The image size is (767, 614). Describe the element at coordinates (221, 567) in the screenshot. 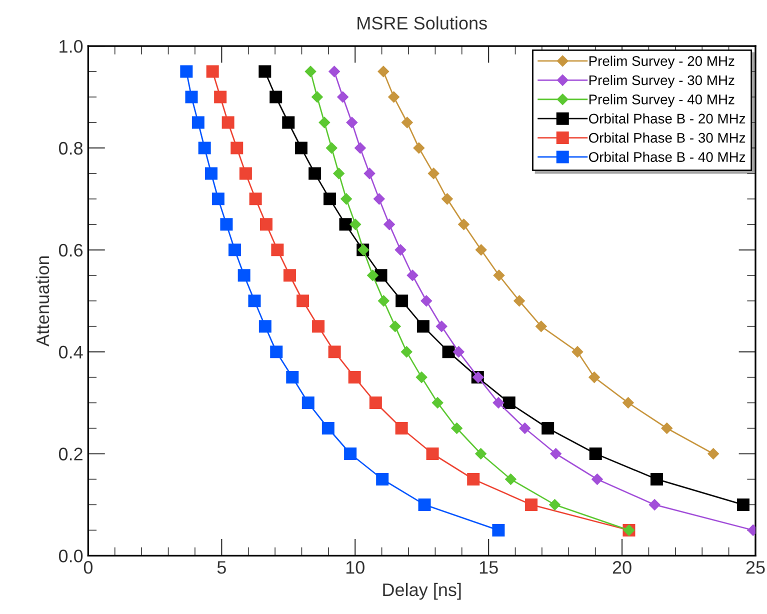

I see `x-tick-label: 5` at that location.